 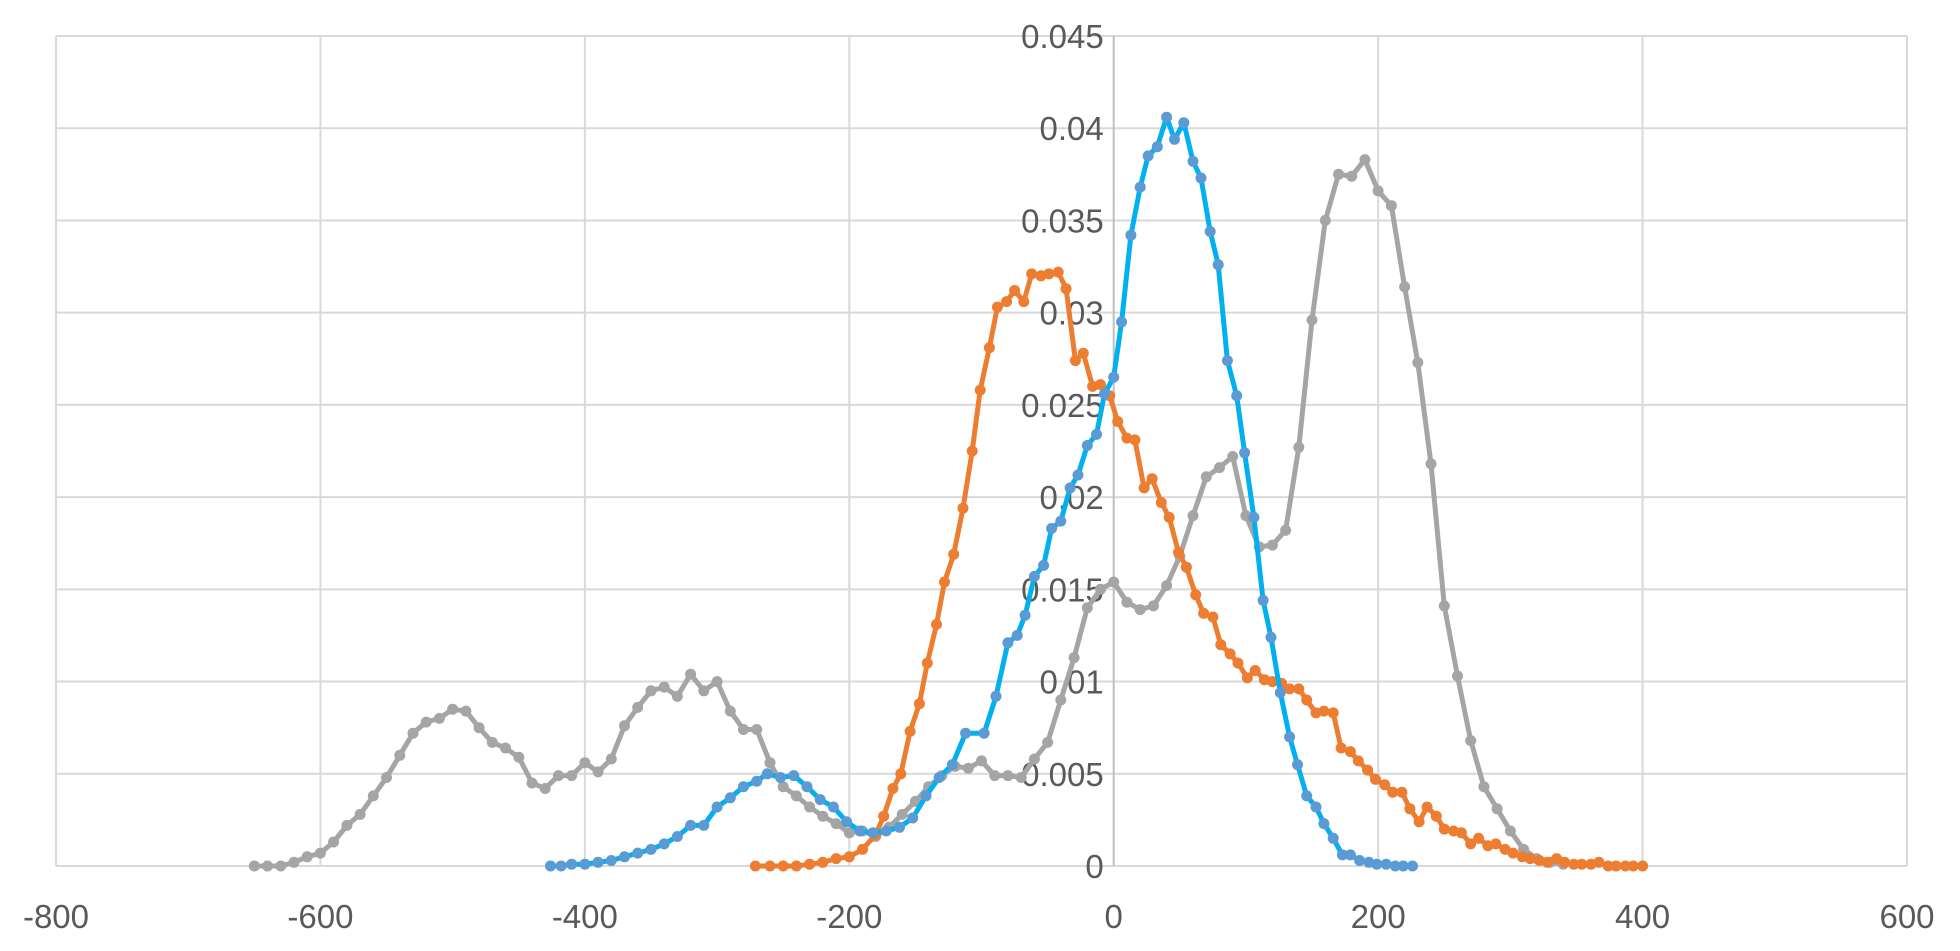 What do you see at coordinates (1062, 36) in the screenshot?
I see `y-tick-label: 0.045` at bounding box center [1062, 36].